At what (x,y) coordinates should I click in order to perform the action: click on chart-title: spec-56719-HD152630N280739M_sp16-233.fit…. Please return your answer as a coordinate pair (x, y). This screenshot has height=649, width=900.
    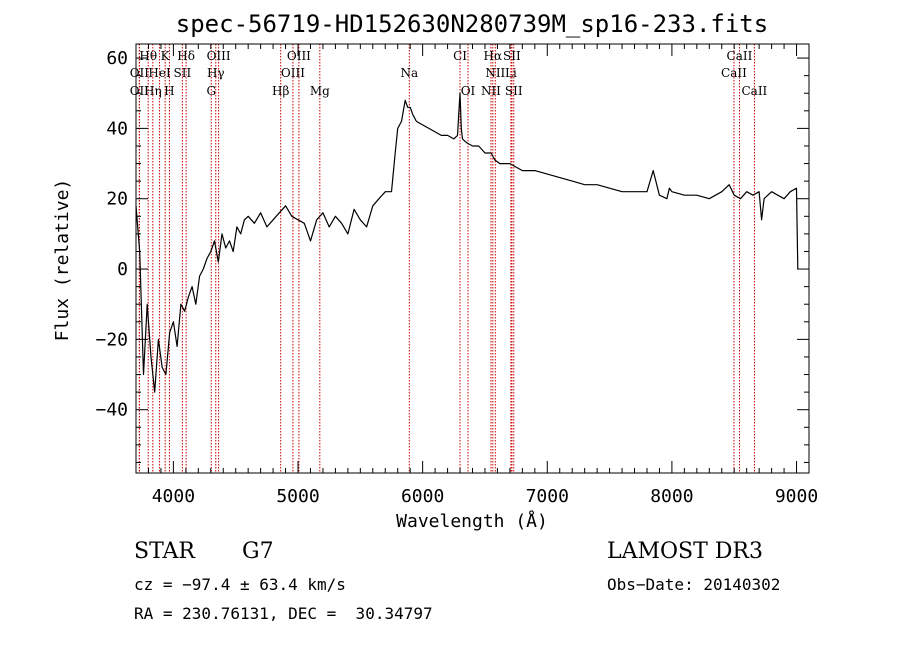
    Looking at the image, I should click on (472, 24).